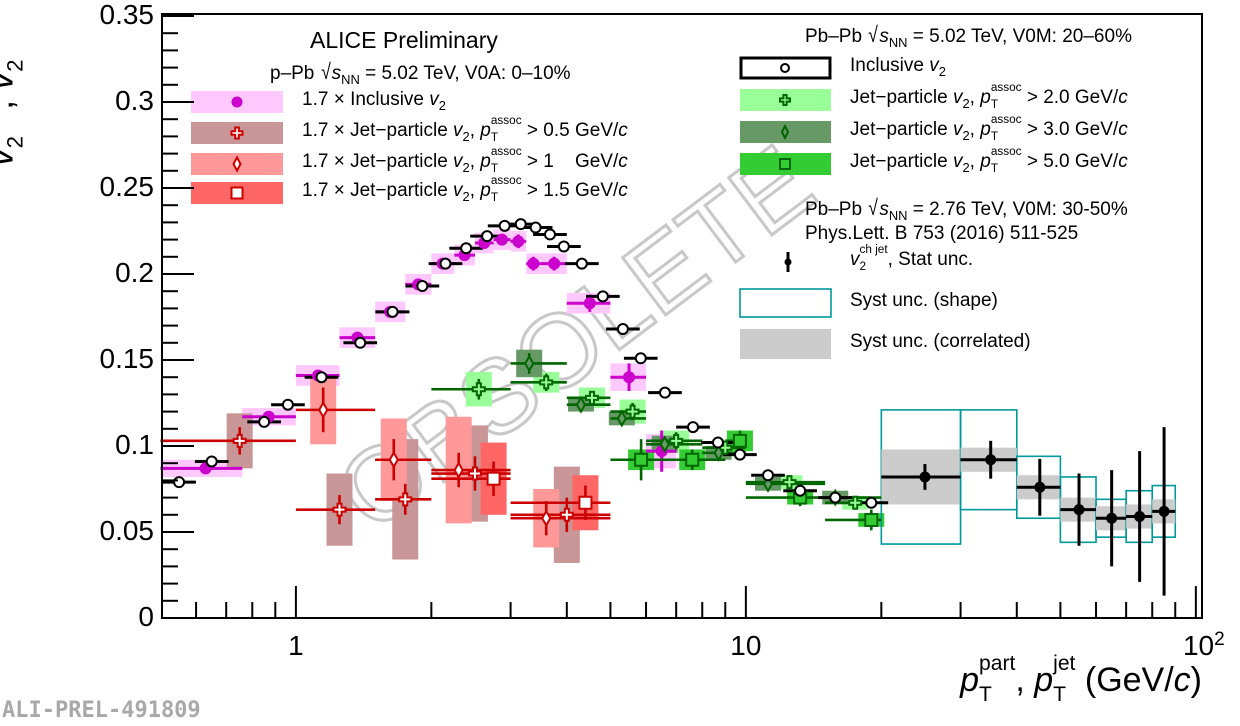 The image size is (1240, 726). Describe the element at coordinates (997, 680) in the screenshot. I see `sup-sub-script: part T` at that location.